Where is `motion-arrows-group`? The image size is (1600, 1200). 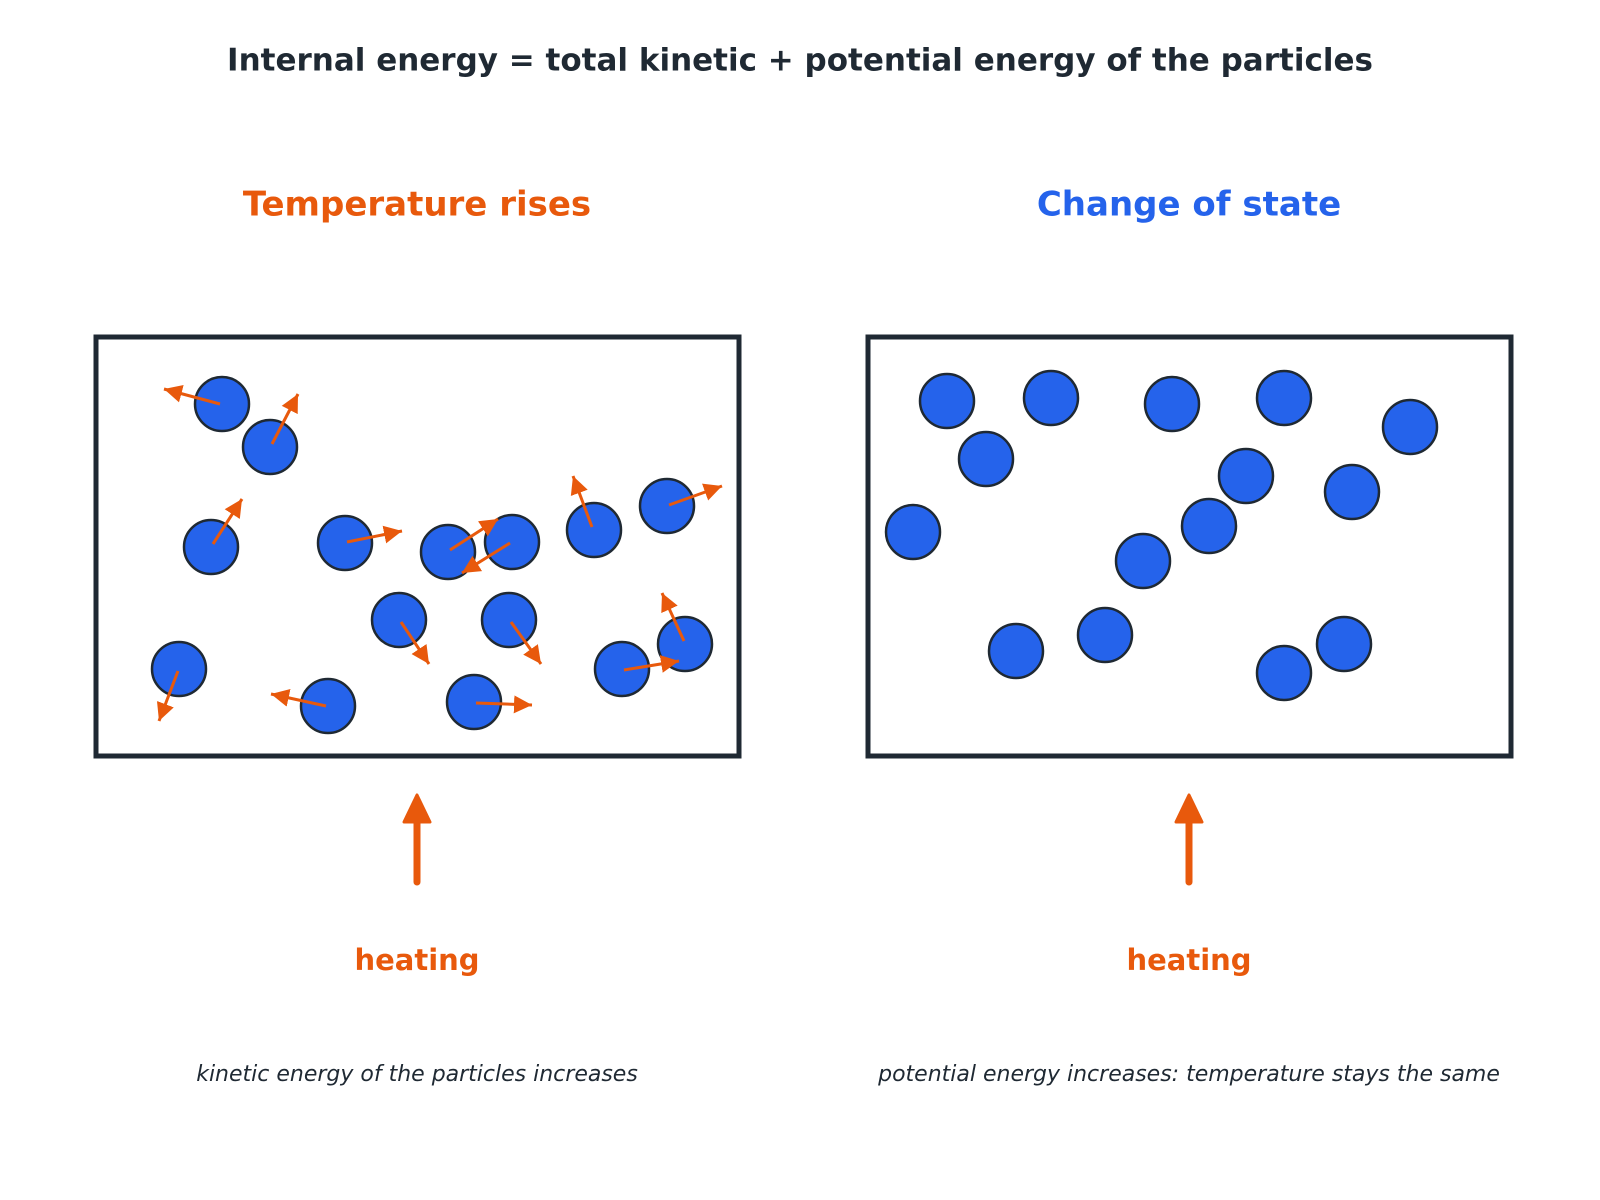
motion-arrows-group is located at coordinates (439, 553).